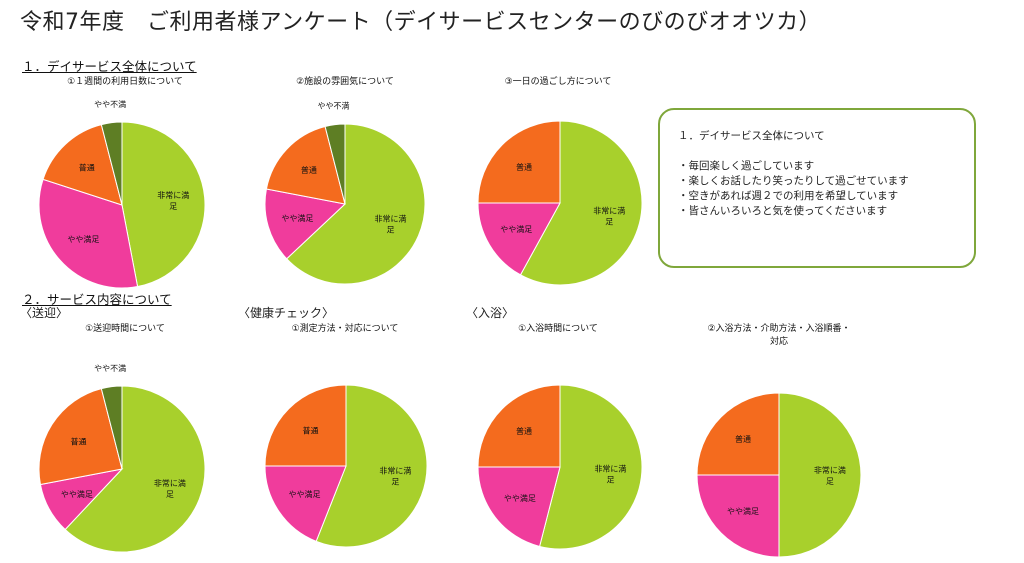 Image resolution: width=1024 pixels, height=563 pixels. Describe the element at coordinates (125, 329) in the screenshot. I see `chart-title-transport-time: ①送迎時間について` at that location.